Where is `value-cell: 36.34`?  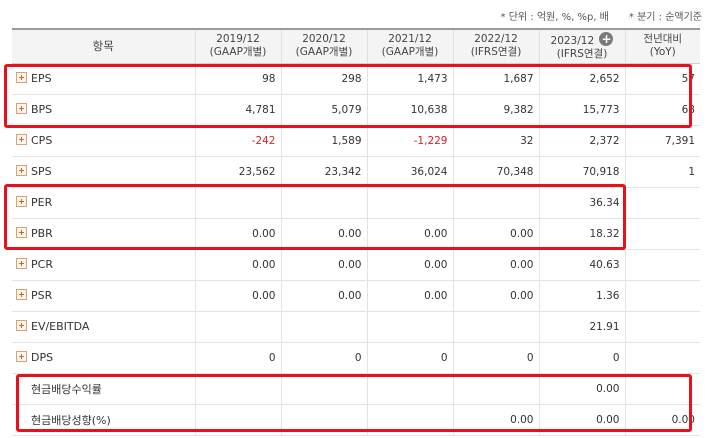
value-cell: 36.34 is located at coordinates (581, 203).